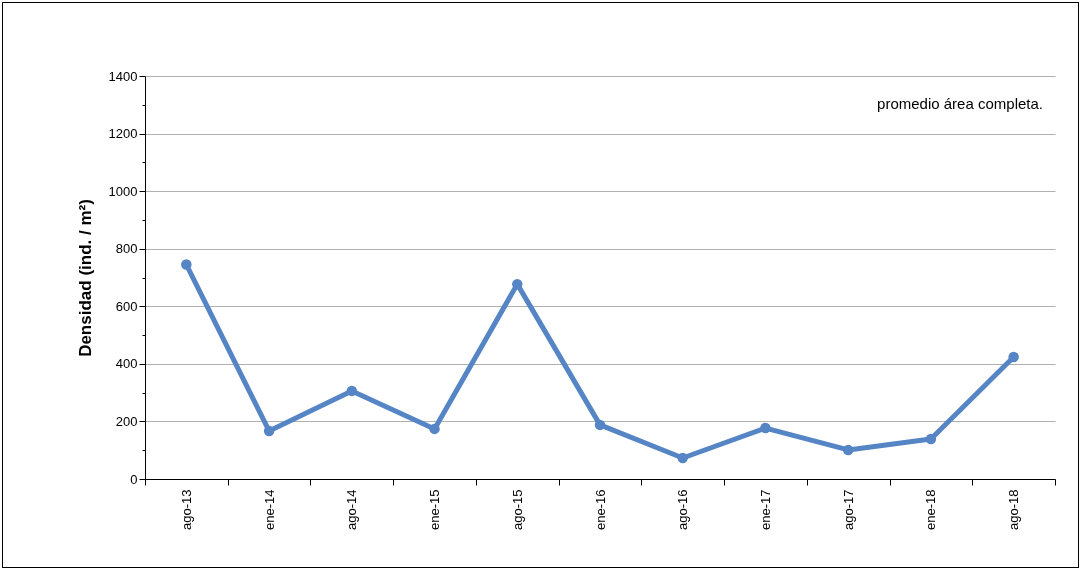 This screenshot has width=1083, height=572. What do you see at coordinates (683, 509) in the screenshot?
I see `x-tick-label: ago-16` at bounding box center [683, 509].